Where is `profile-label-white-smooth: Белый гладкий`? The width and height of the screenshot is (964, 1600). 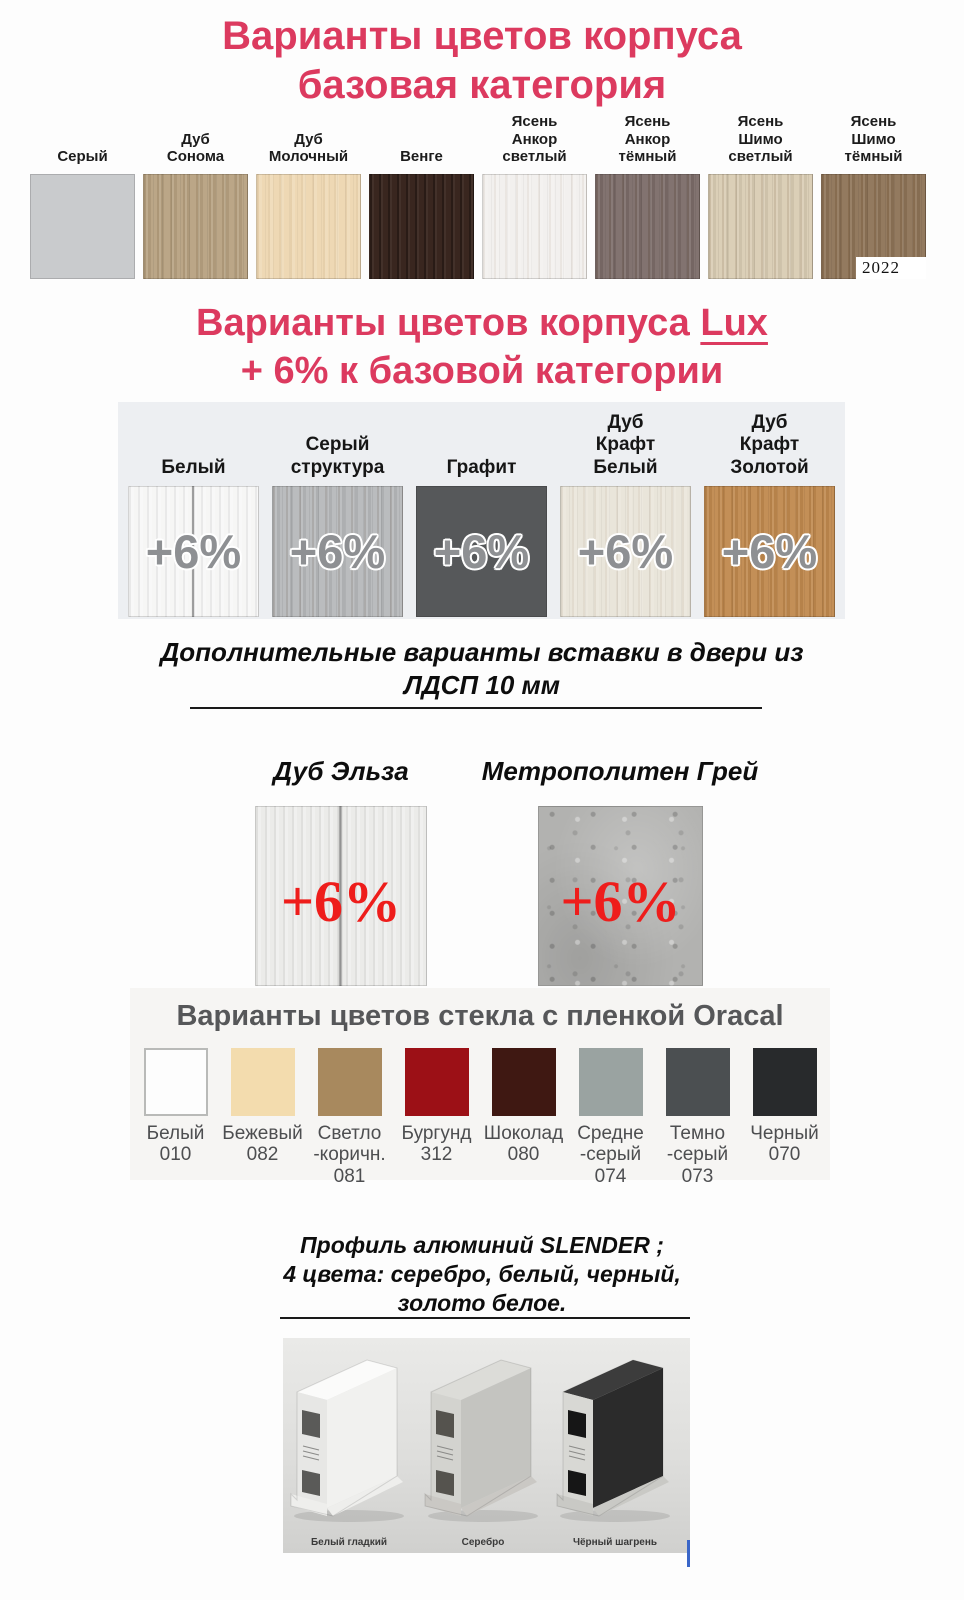 profile-label-white-smooth: Белый гладкий is located at coordinates (349, 1542).